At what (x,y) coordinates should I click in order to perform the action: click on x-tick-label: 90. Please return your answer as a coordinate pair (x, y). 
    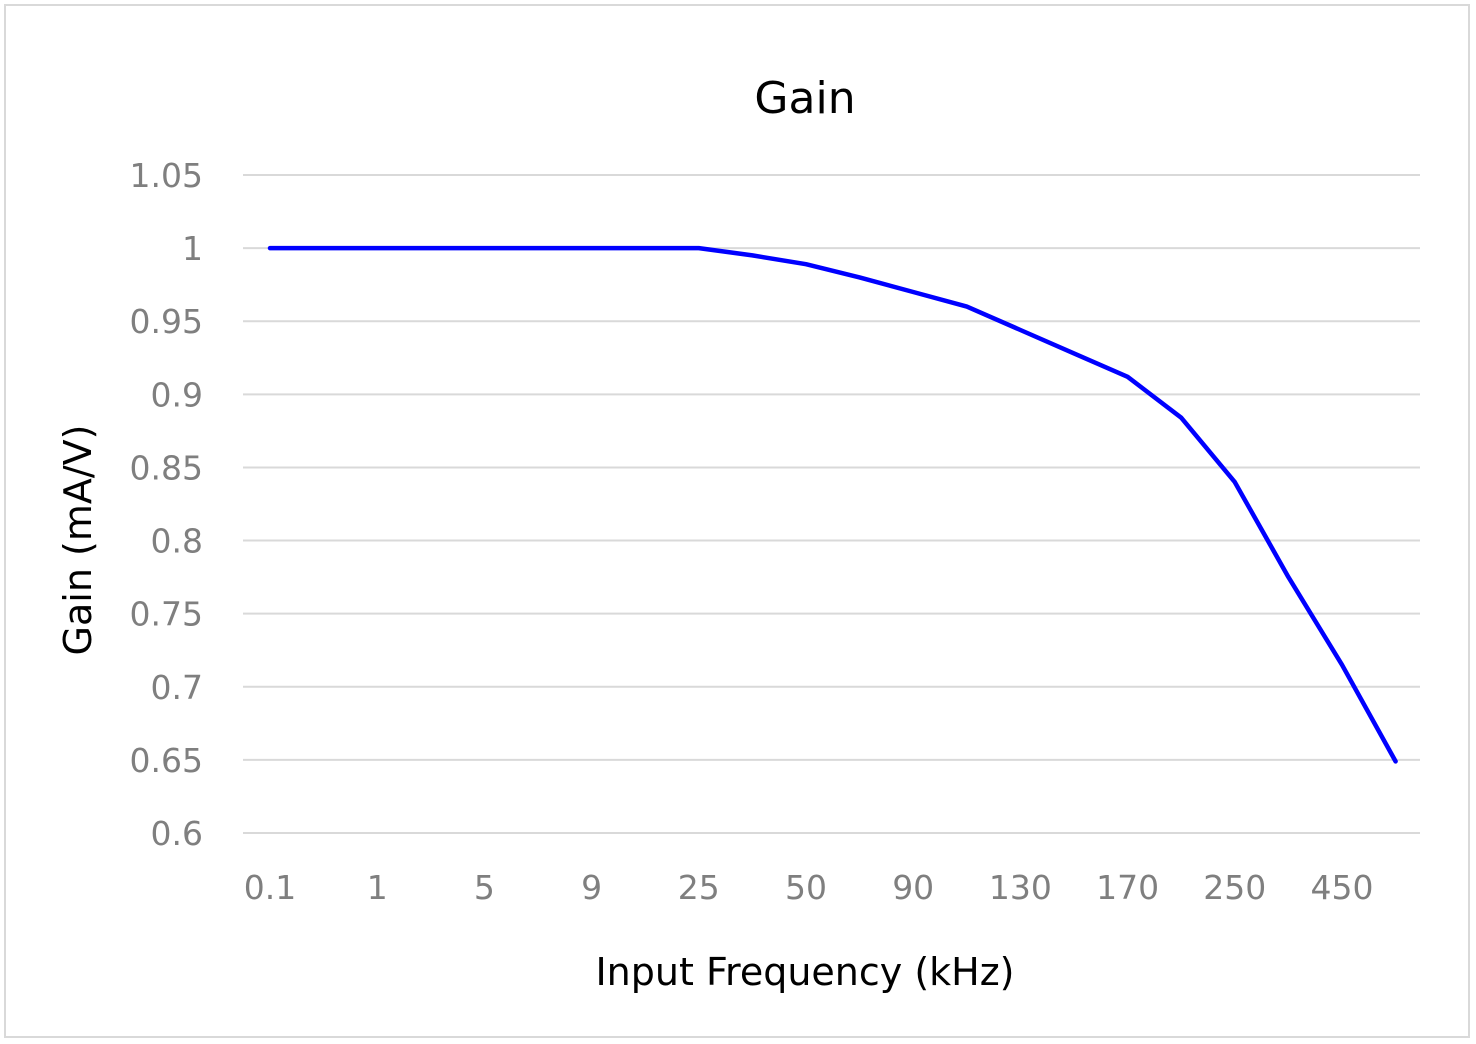
    Looking at the image, I should click on (913, 887).